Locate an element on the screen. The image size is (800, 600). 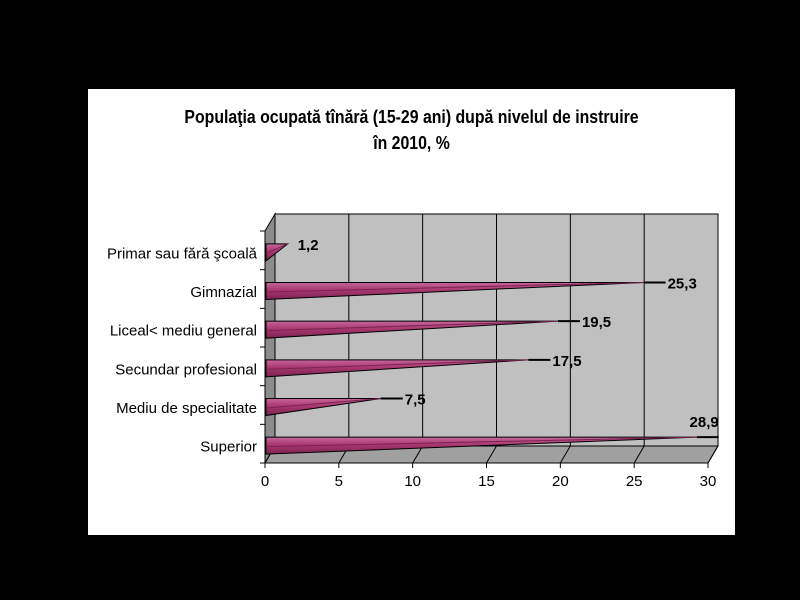
x-tick-label: 10 is located at coordinates (412, 481).